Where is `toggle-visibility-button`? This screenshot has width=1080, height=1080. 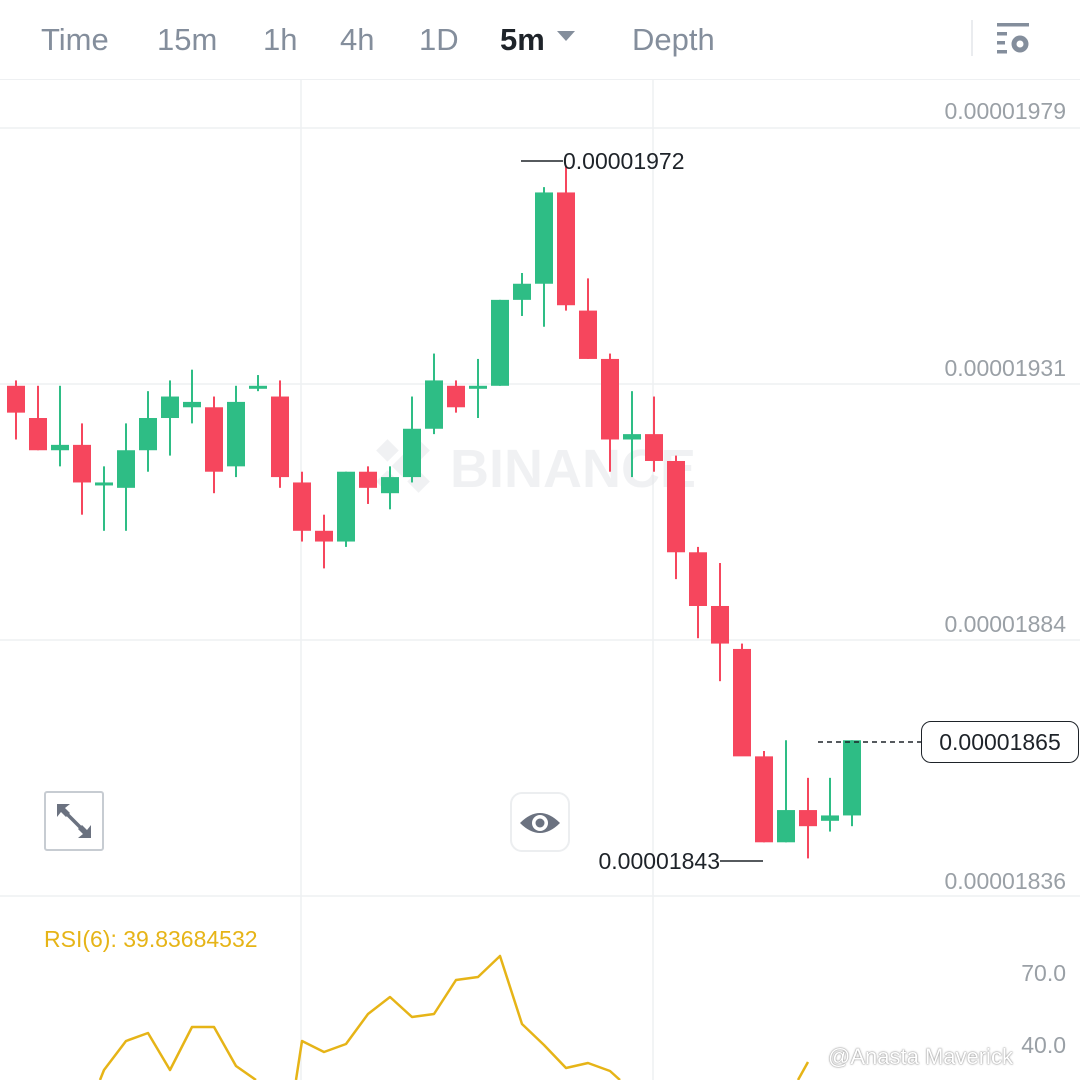 toggle-visibility-button is located at coordinates (540, 822).